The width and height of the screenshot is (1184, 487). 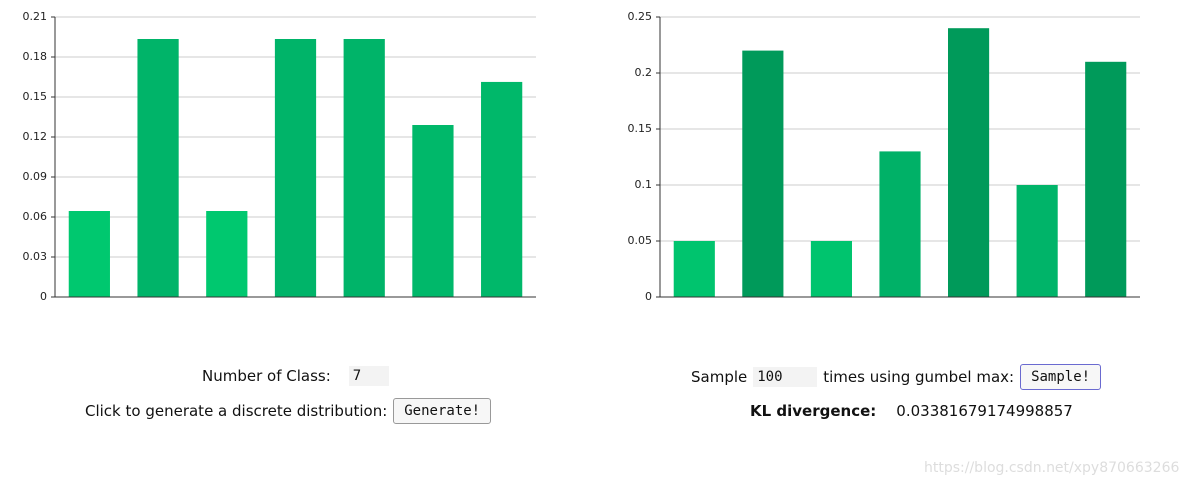 What do you see at coordinates (368, 376) in the screenshot?
I see `class-input: 7` at bounding box center [368, 376].